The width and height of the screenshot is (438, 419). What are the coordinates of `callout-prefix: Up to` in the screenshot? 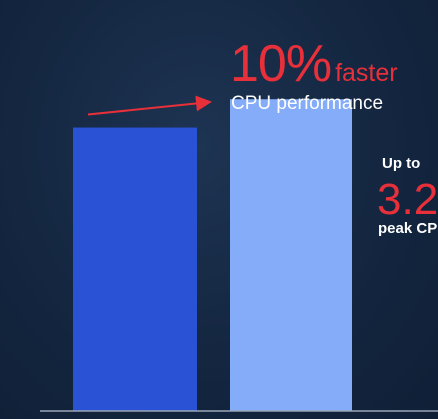 It's located at (401, 163).